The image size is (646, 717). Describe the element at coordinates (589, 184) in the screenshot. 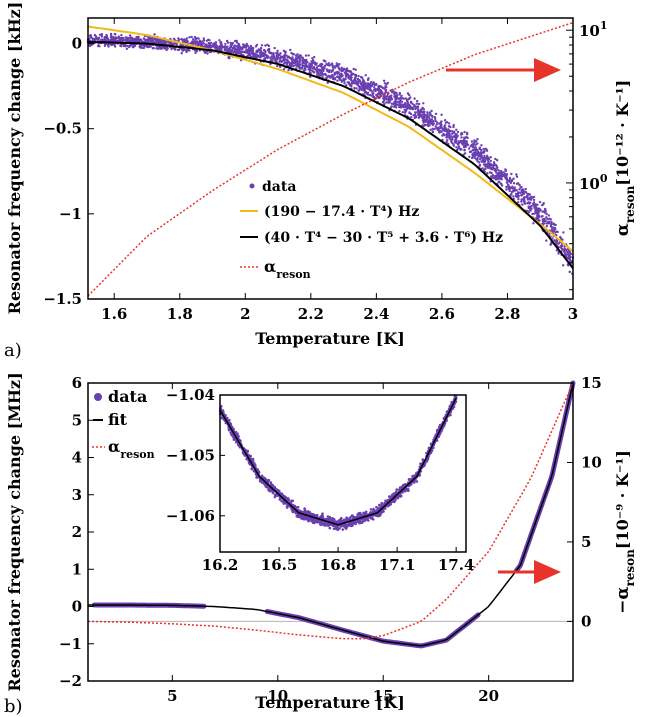

I see `y2-tick-base: 10` at that location.